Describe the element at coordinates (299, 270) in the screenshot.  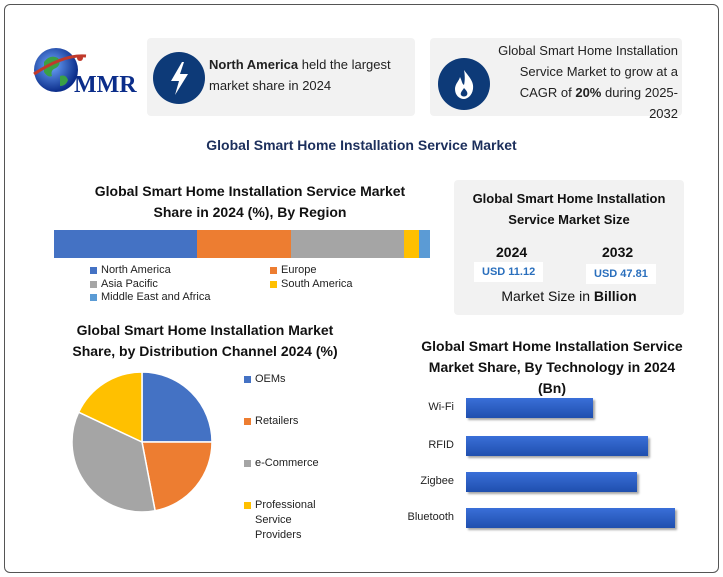
I see `legend-label: Europe` at that location.